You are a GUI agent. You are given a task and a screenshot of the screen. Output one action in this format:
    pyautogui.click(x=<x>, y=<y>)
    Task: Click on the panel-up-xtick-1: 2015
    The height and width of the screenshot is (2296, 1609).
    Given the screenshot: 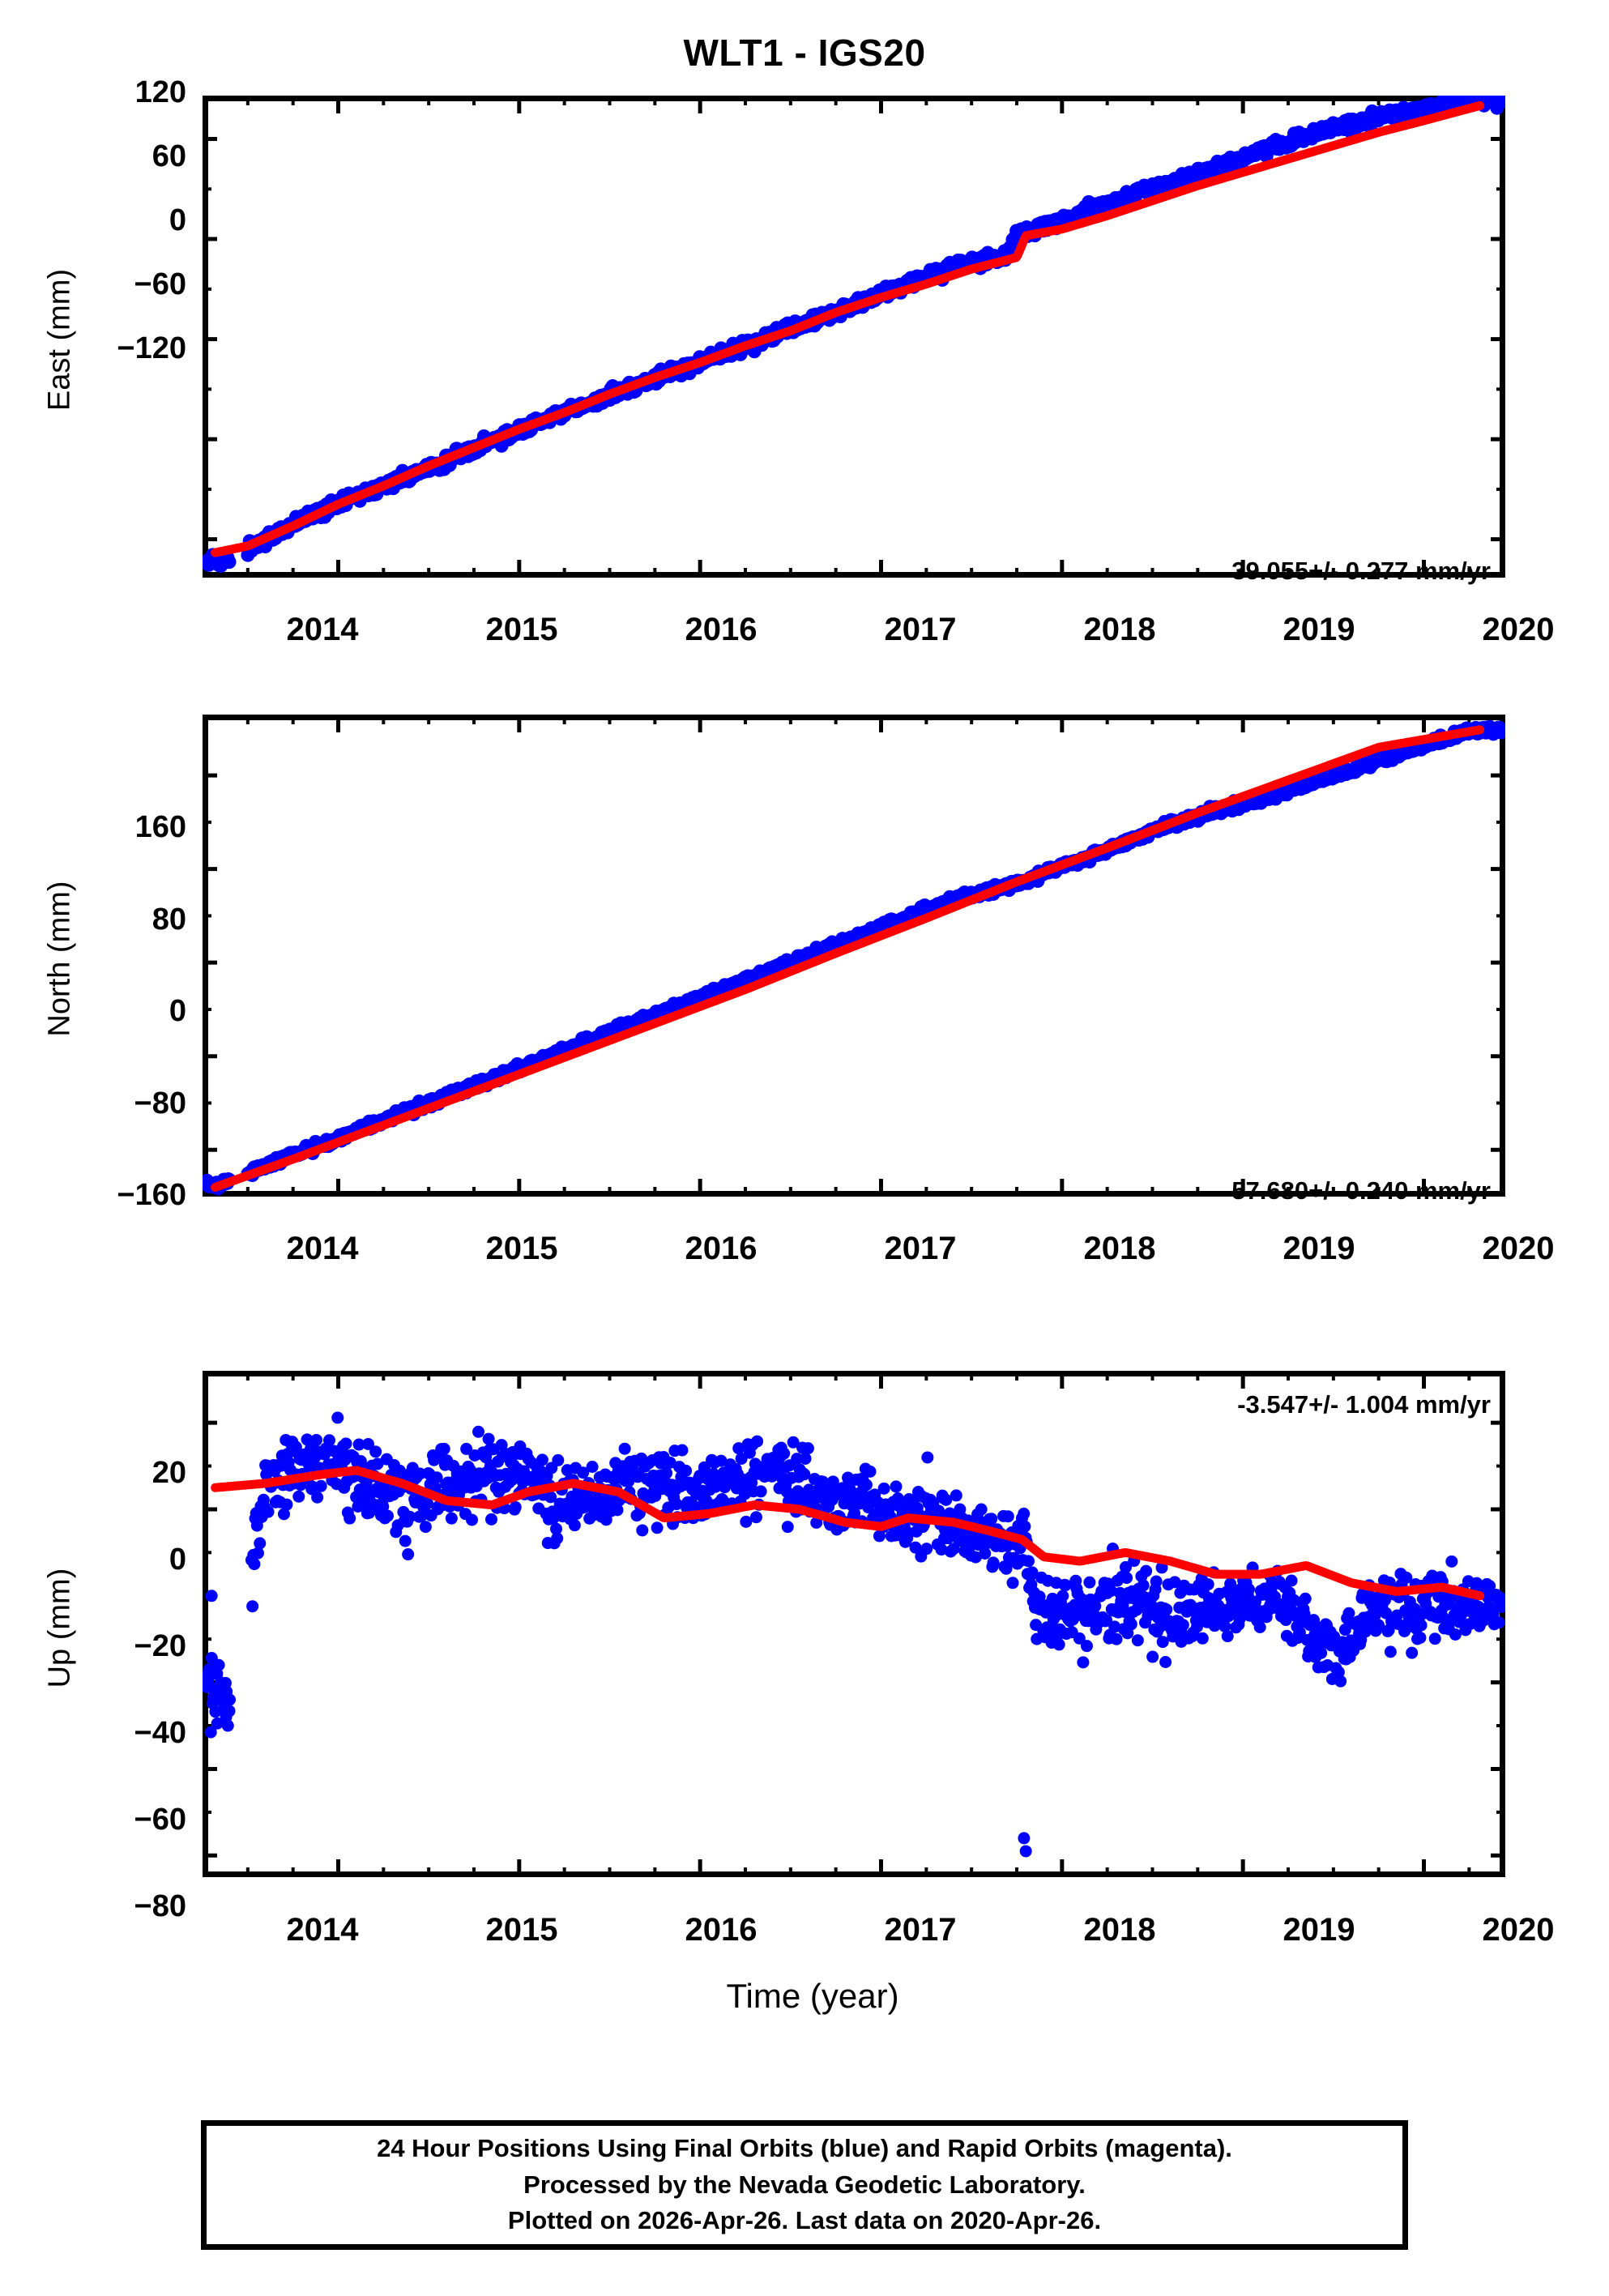 What is the action you would take?
    pyautogui.click(x=521, y=1930)
    